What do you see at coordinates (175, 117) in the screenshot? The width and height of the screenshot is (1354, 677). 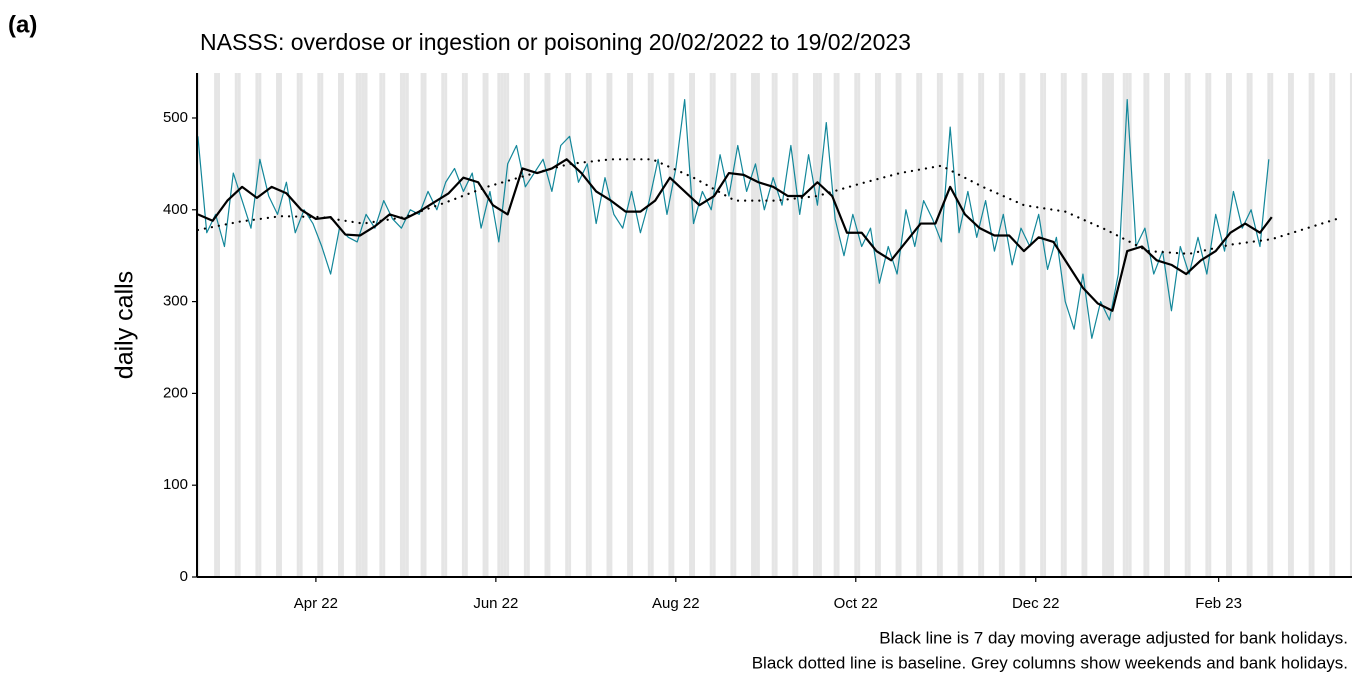 I see `y-tick-label: 500` at bounding box center [175, 117].